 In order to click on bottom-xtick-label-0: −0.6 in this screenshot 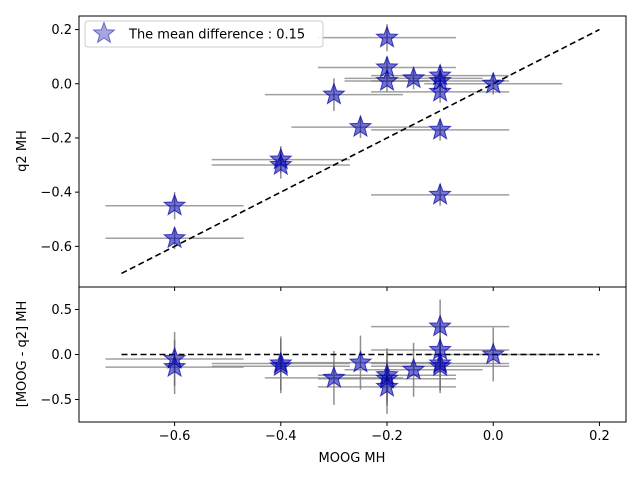, I will do `click(175, 436)`.